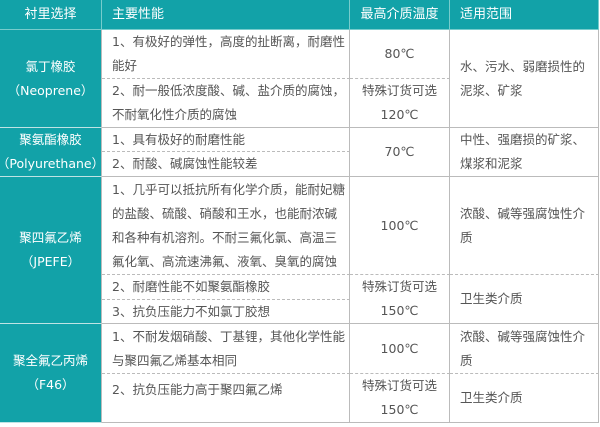  Describe the element at coordinates (50, 90) in the screenshot. I see `cell-text: （Neoprene）` at that location.